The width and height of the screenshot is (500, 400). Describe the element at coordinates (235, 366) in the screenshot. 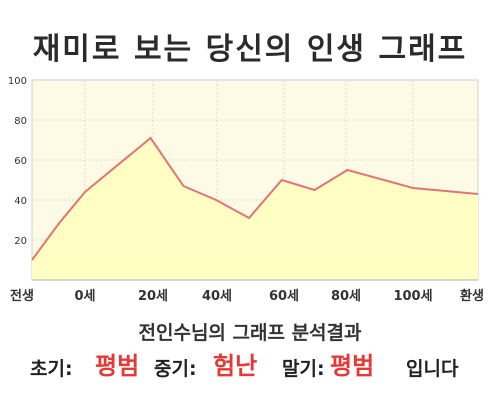

I see `middle-value: 험난` at that location.